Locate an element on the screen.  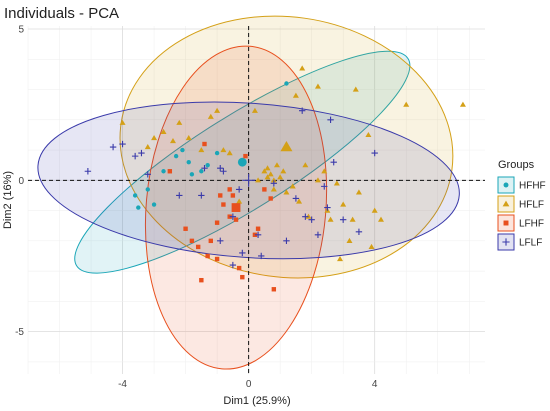
legend-item-lfhf: LFHF is located at coordinates (520, 223).